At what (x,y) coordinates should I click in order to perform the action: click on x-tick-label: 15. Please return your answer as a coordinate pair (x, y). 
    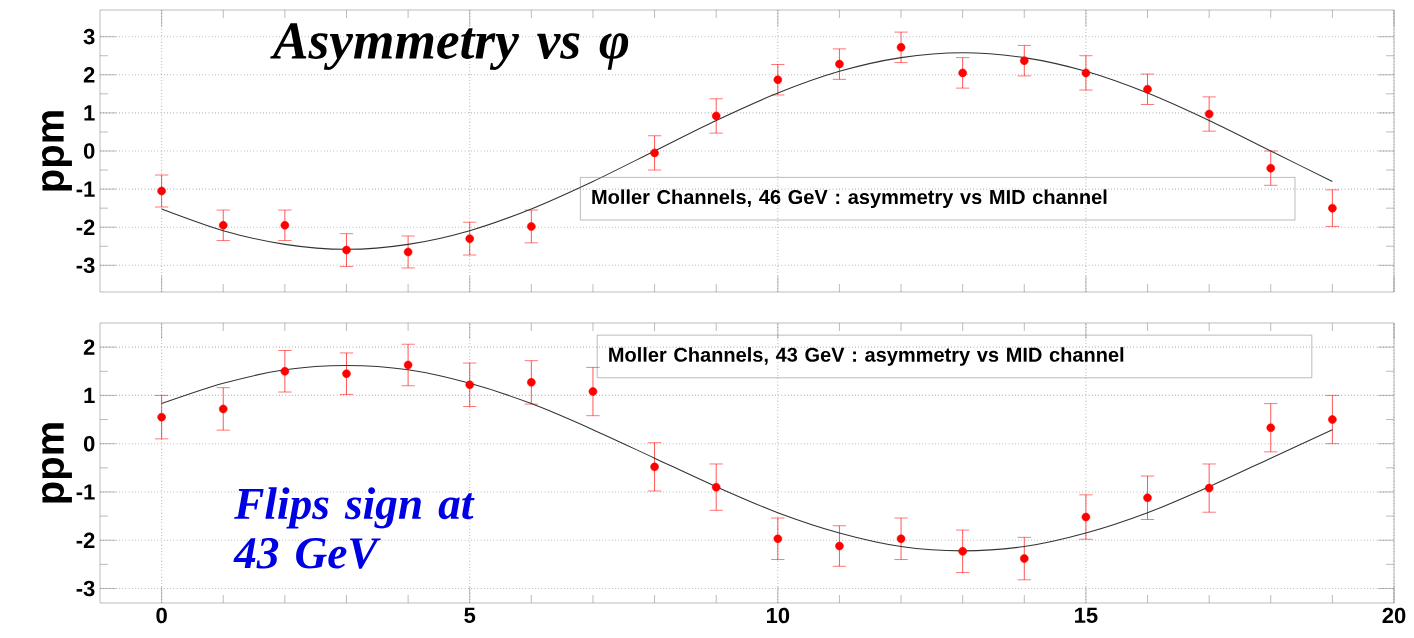
    Looking at the image, I should click on (1086, 615).